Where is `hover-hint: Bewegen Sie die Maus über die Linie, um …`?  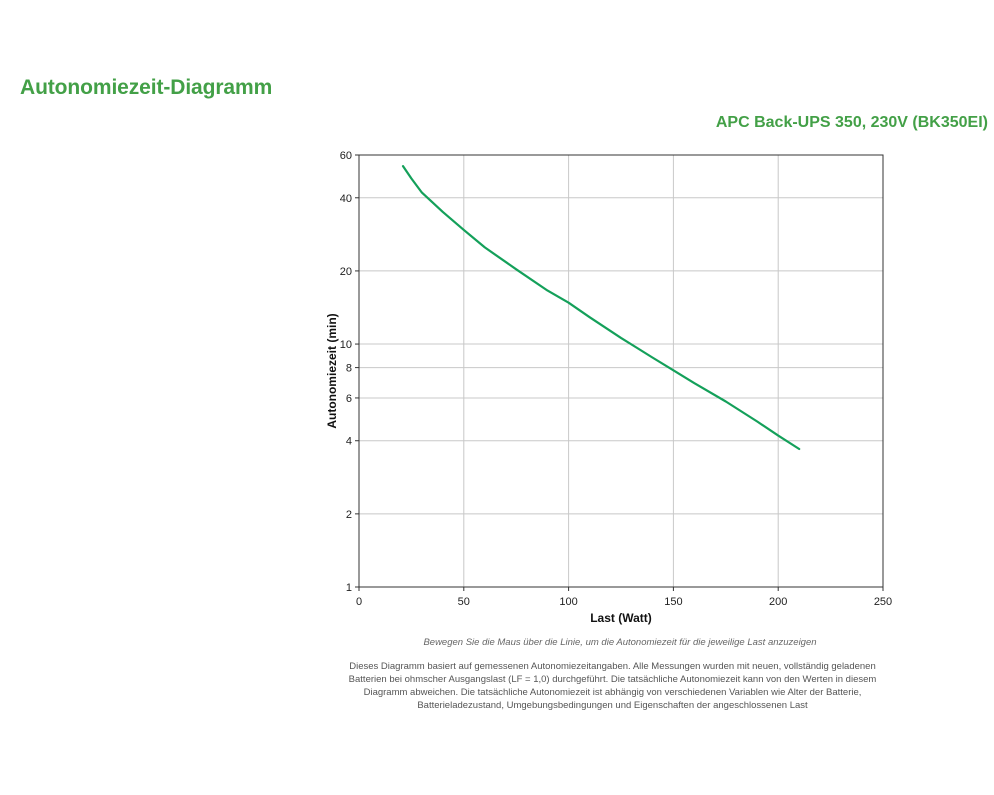
hover-hint: Bewegen Sie die Maus über die Linie, um … is located at coordinates (620, 642).